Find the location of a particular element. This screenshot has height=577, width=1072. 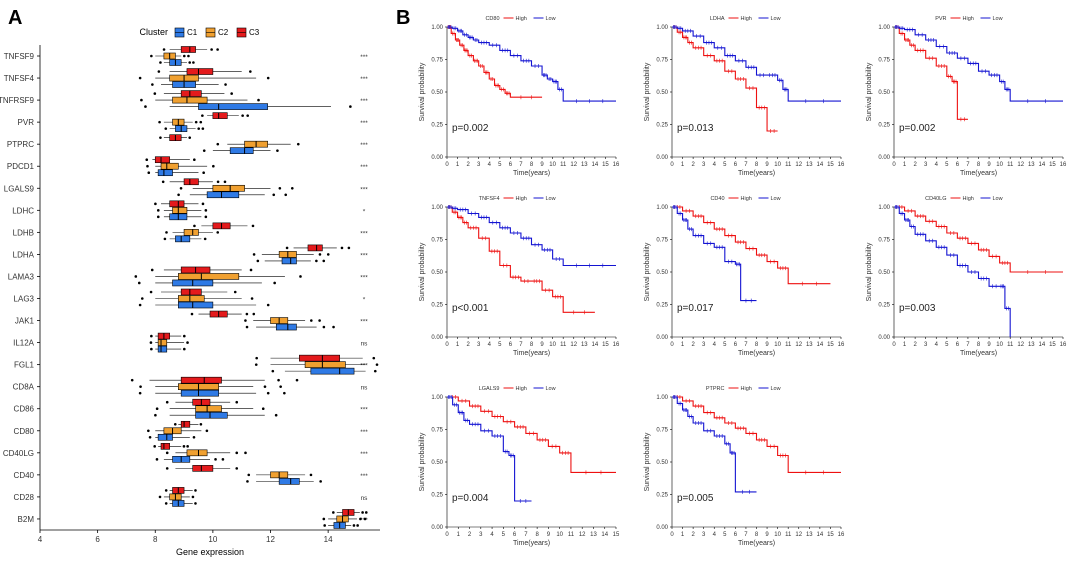

km-x-tick-label: 3 is located at coordinates (704, 535).